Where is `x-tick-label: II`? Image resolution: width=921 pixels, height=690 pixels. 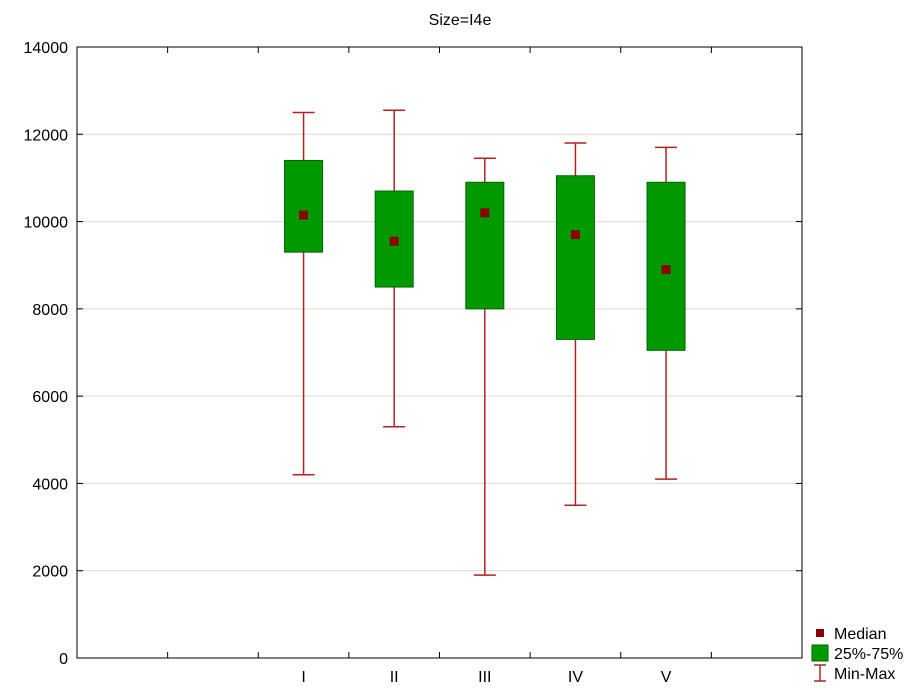
x-tick-label: II is located at coordinates (394, 677).